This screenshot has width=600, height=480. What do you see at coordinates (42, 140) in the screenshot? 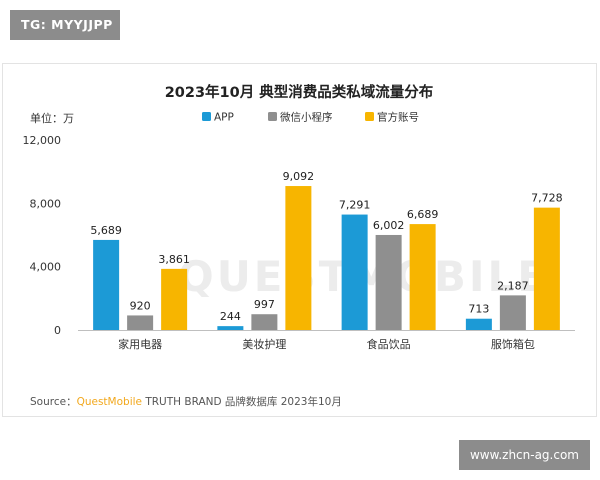
I see `y-tick-label: 12,000` at bounding box center [42, 140].